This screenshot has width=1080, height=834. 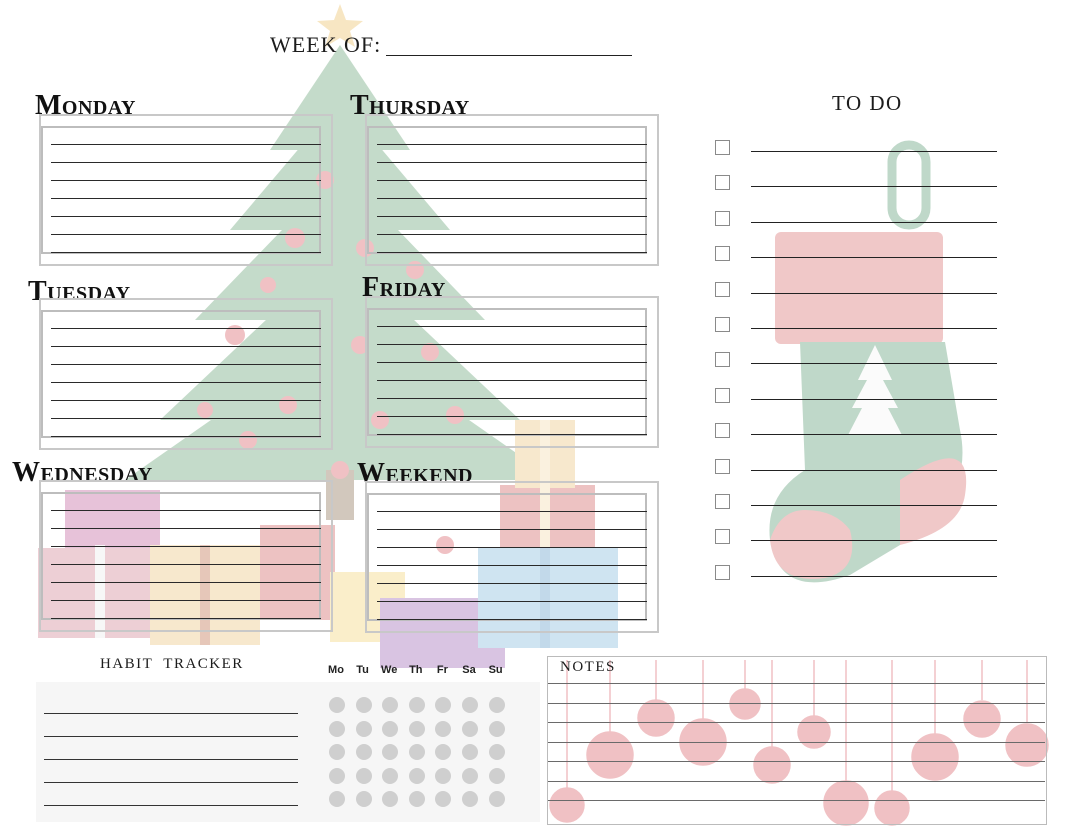 I want to click on weekday-header: Sa, so click(x=469, y=670).